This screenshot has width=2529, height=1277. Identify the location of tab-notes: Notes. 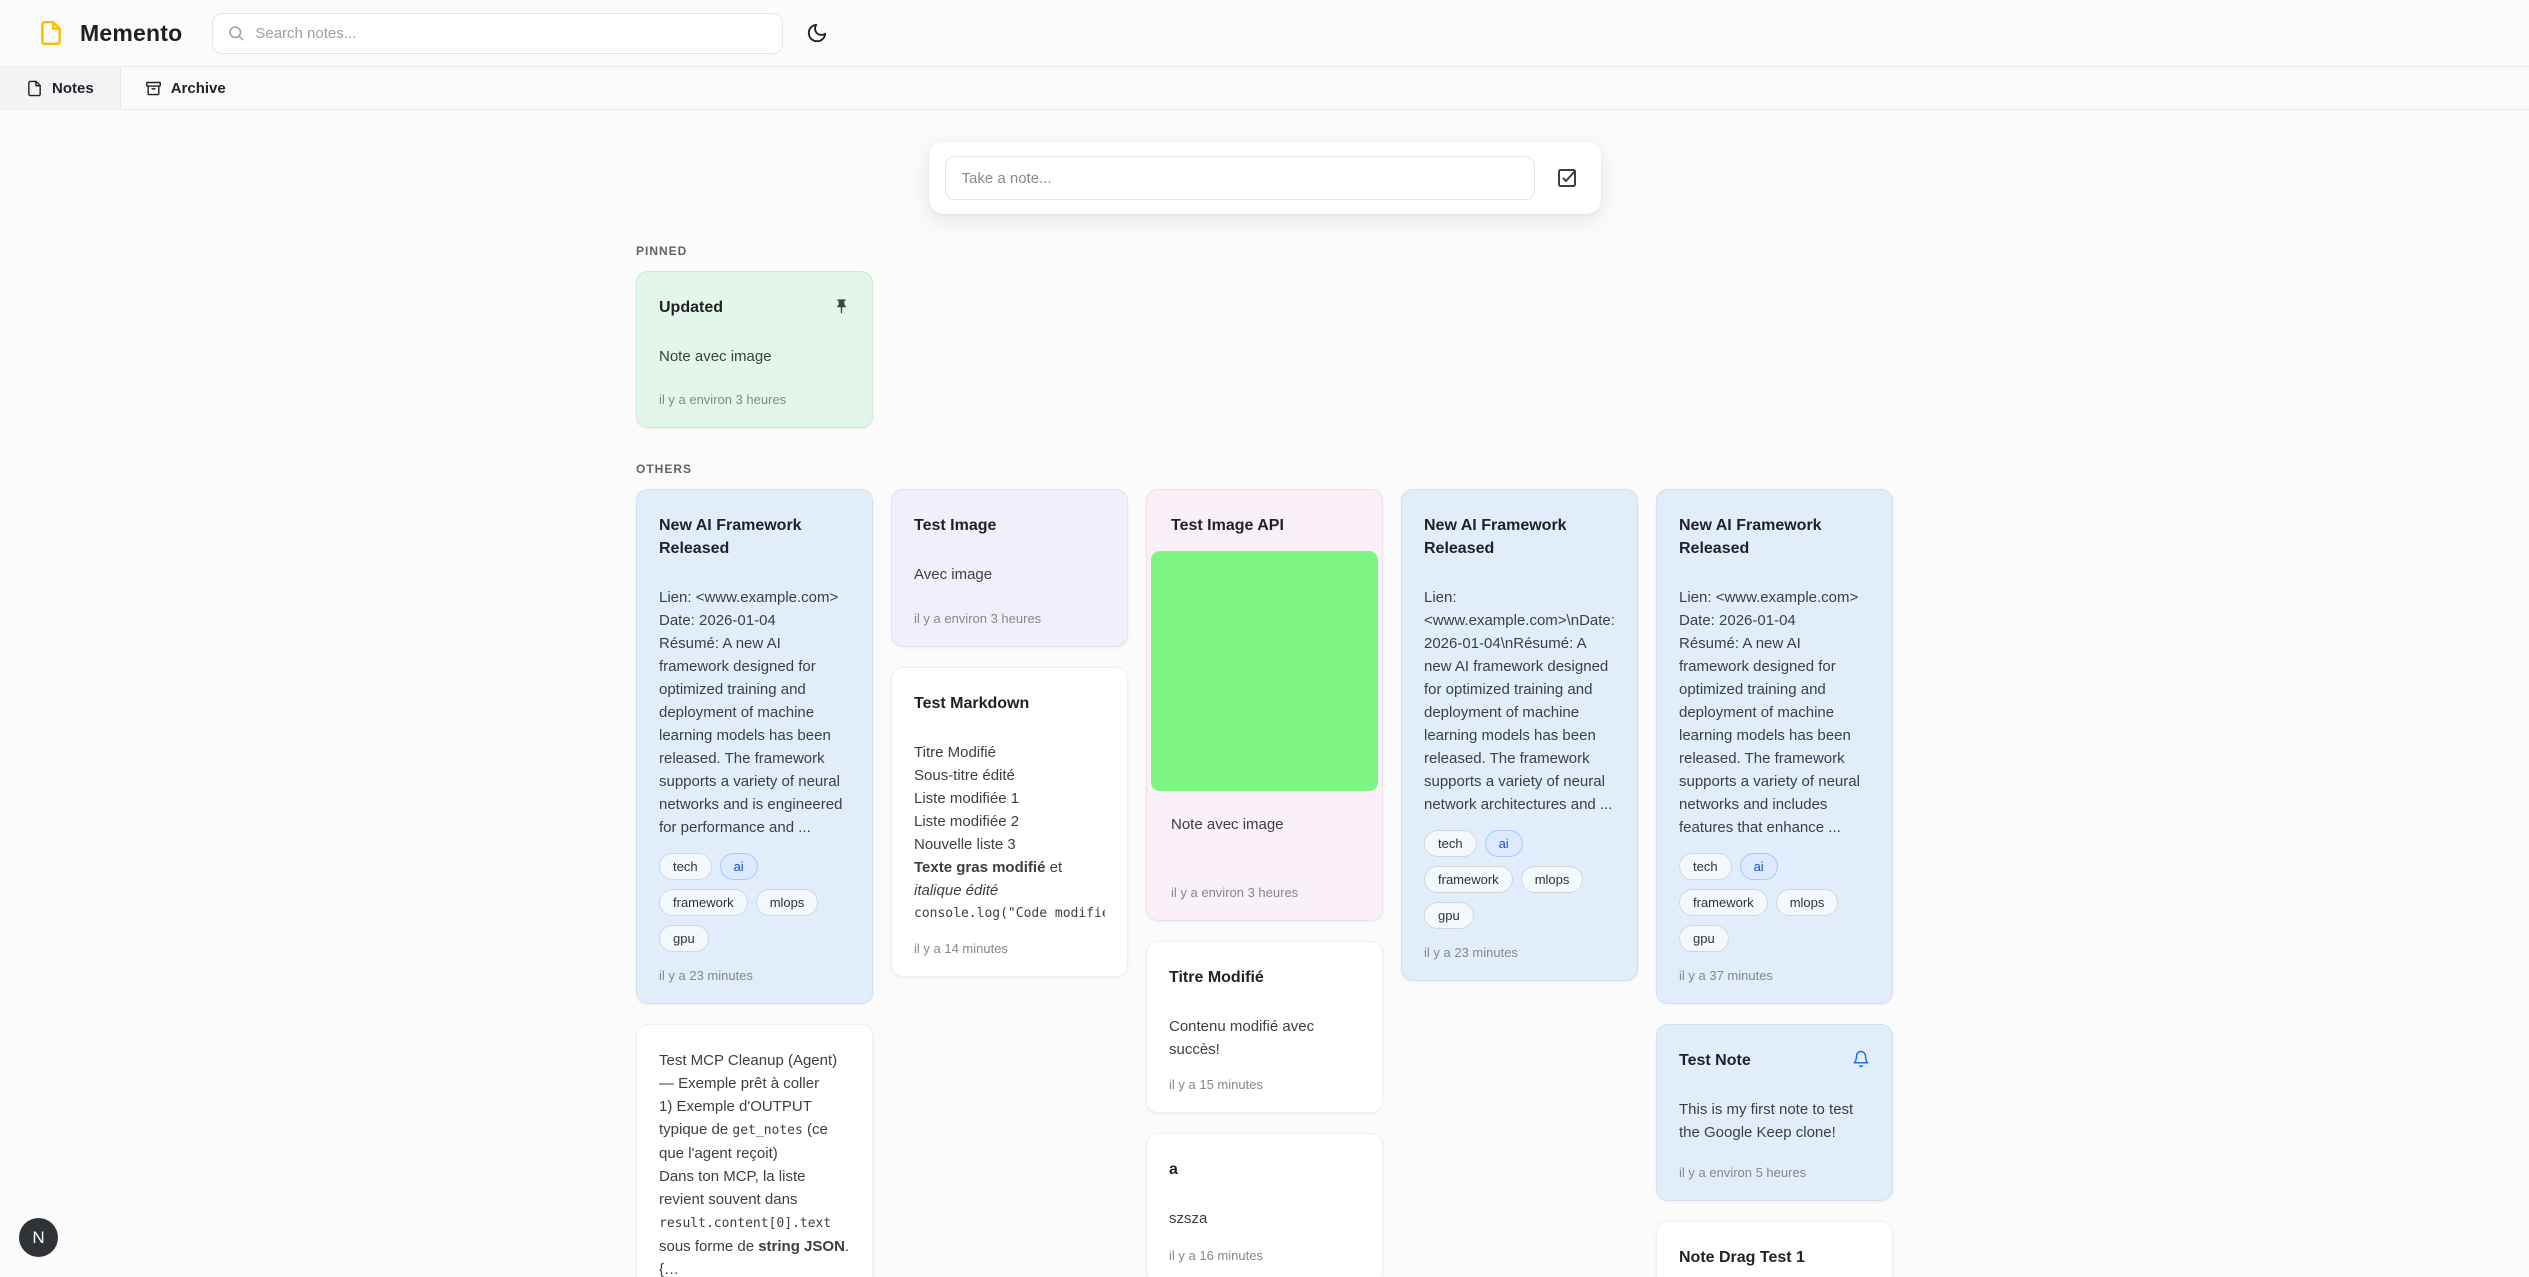
(60, 88).